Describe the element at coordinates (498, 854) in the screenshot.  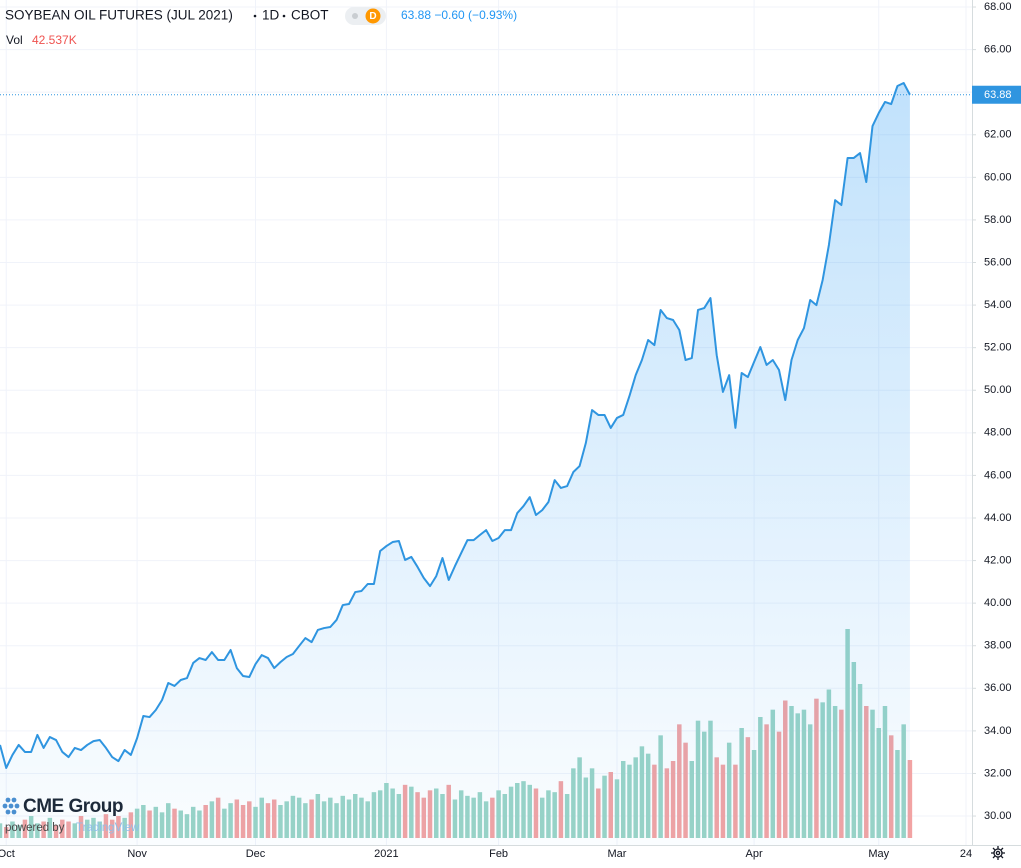
I see `x-tick-label: Feb` at that location.